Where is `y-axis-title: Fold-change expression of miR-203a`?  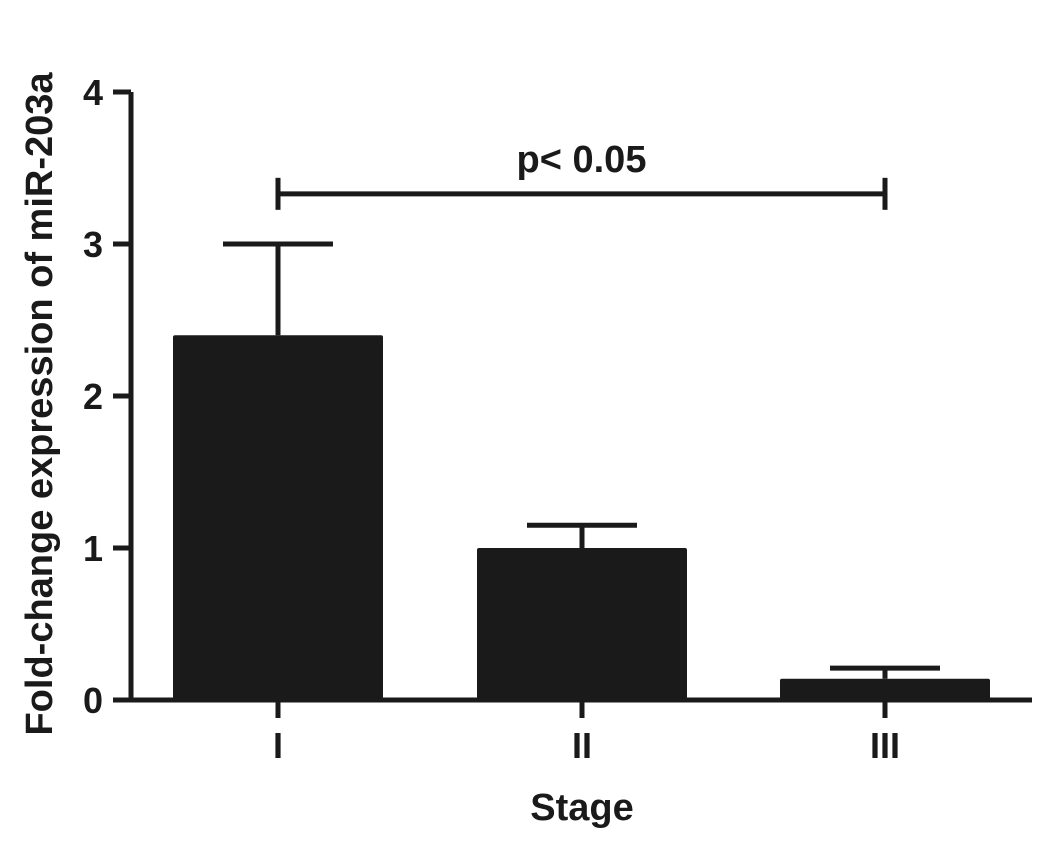
y-axis-title: Fold-change expression of miR-203a is located at coordinates (40, 404).